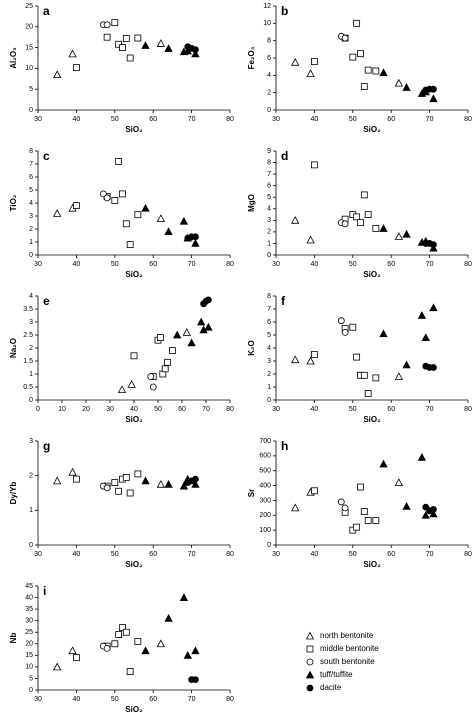 The height and width of the screenshot is (713, 474). What do you see at coordinates (29, 644) in the screenshot?
I see `y-tick-label: 20` at bounding box center [29, 644].